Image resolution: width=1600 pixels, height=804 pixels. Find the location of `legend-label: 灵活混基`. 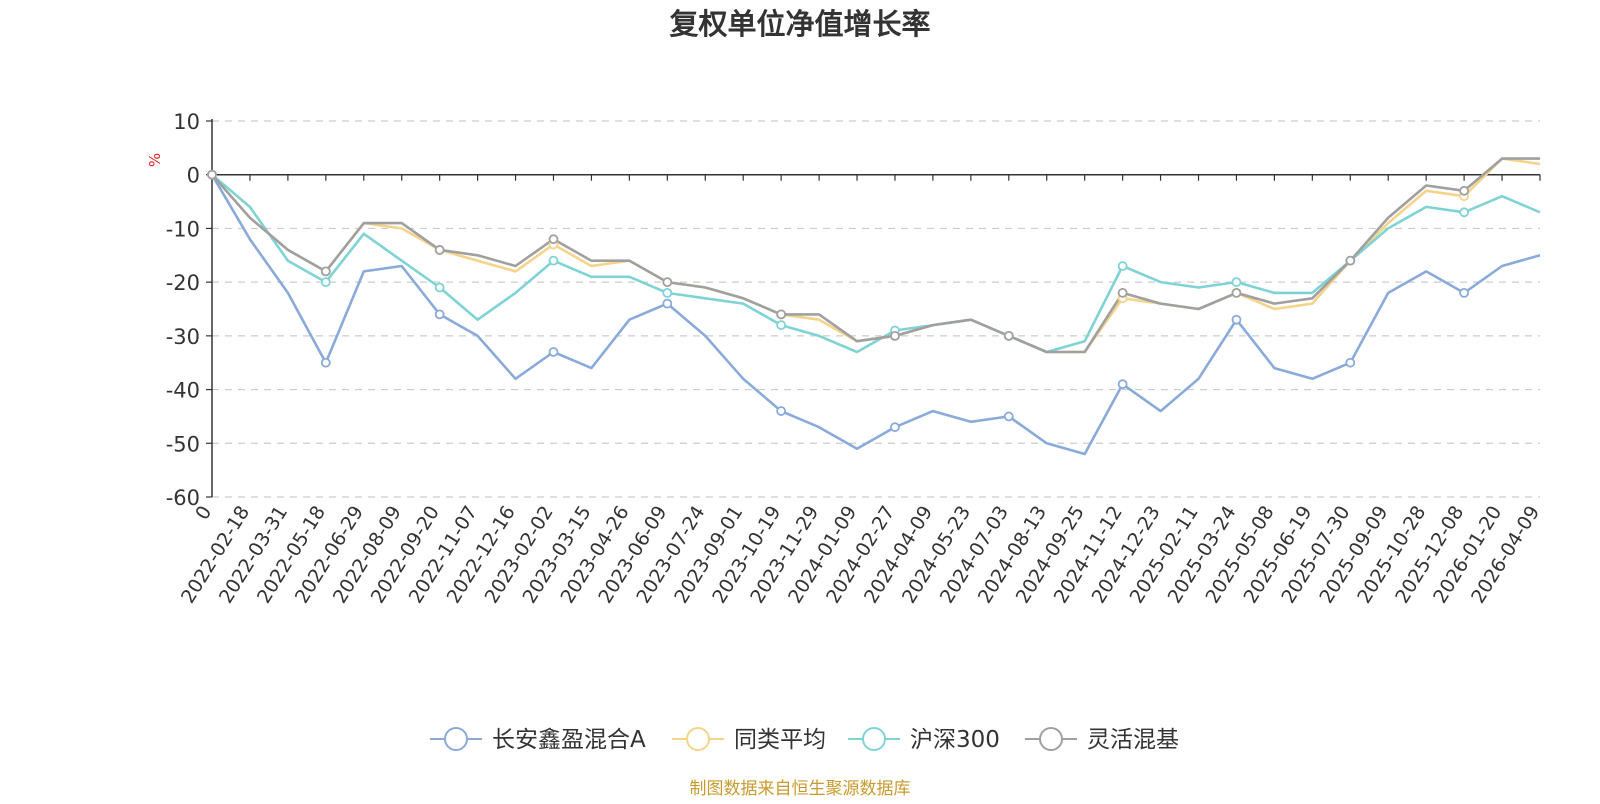

legend-label: 灵活混基 is located at coordinates (1133, 740).